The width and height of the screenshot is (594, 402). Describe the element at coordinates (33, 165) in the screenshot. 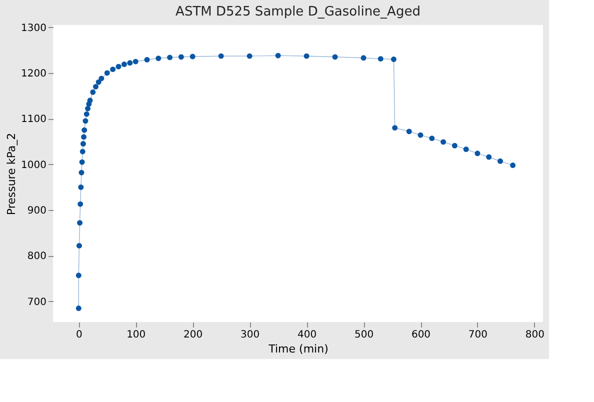

I see `y-tick-label: 1000` at that location.